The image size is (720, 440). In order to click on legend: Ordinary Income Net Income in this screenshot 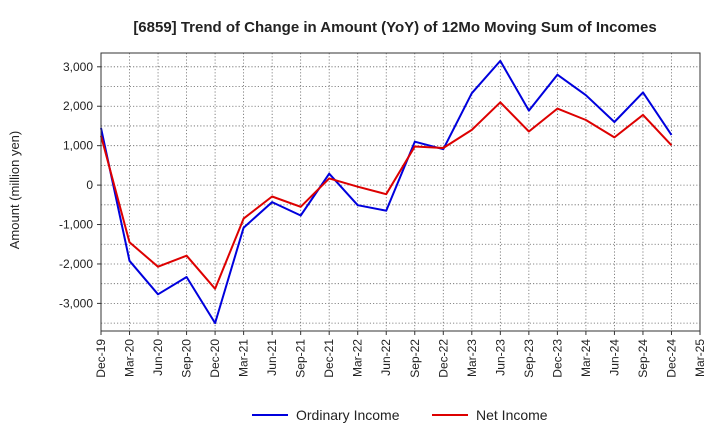, I will do `click(400, 415)`.